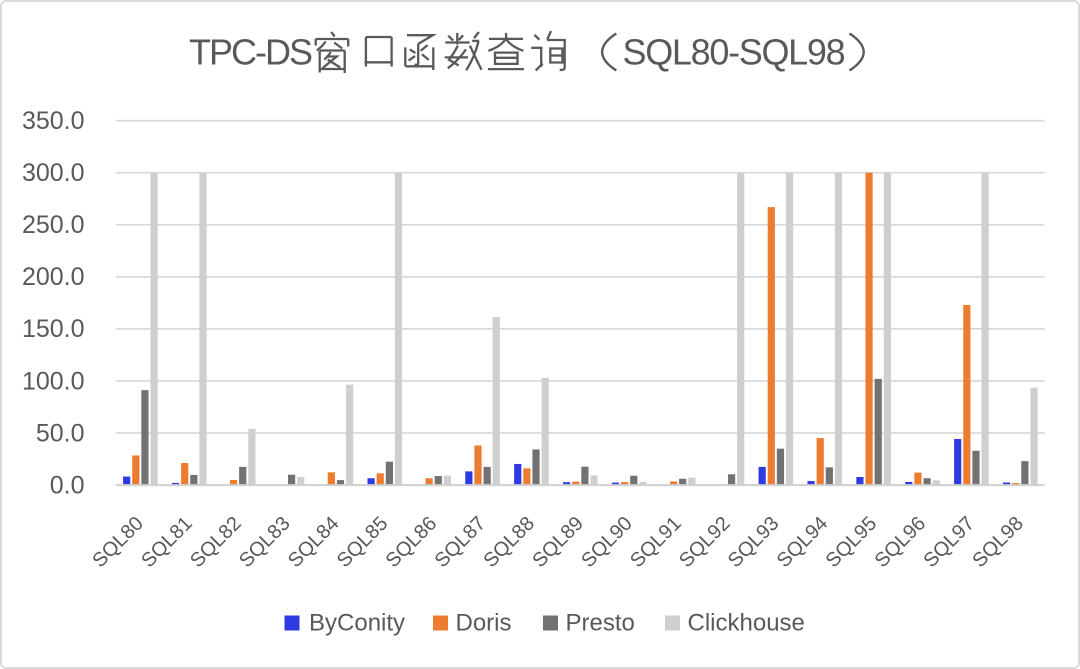  What do you see at coordinates (53, 329) in the screenshot?
I see `svg-text: 150.0` at bounding box center [53, 329].